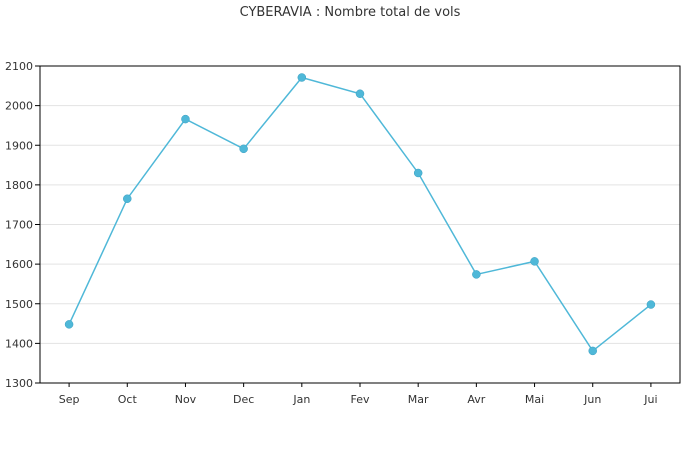 The image size is (700, 460). I want to click on x-tick-label: Fev, so click(359, 399).